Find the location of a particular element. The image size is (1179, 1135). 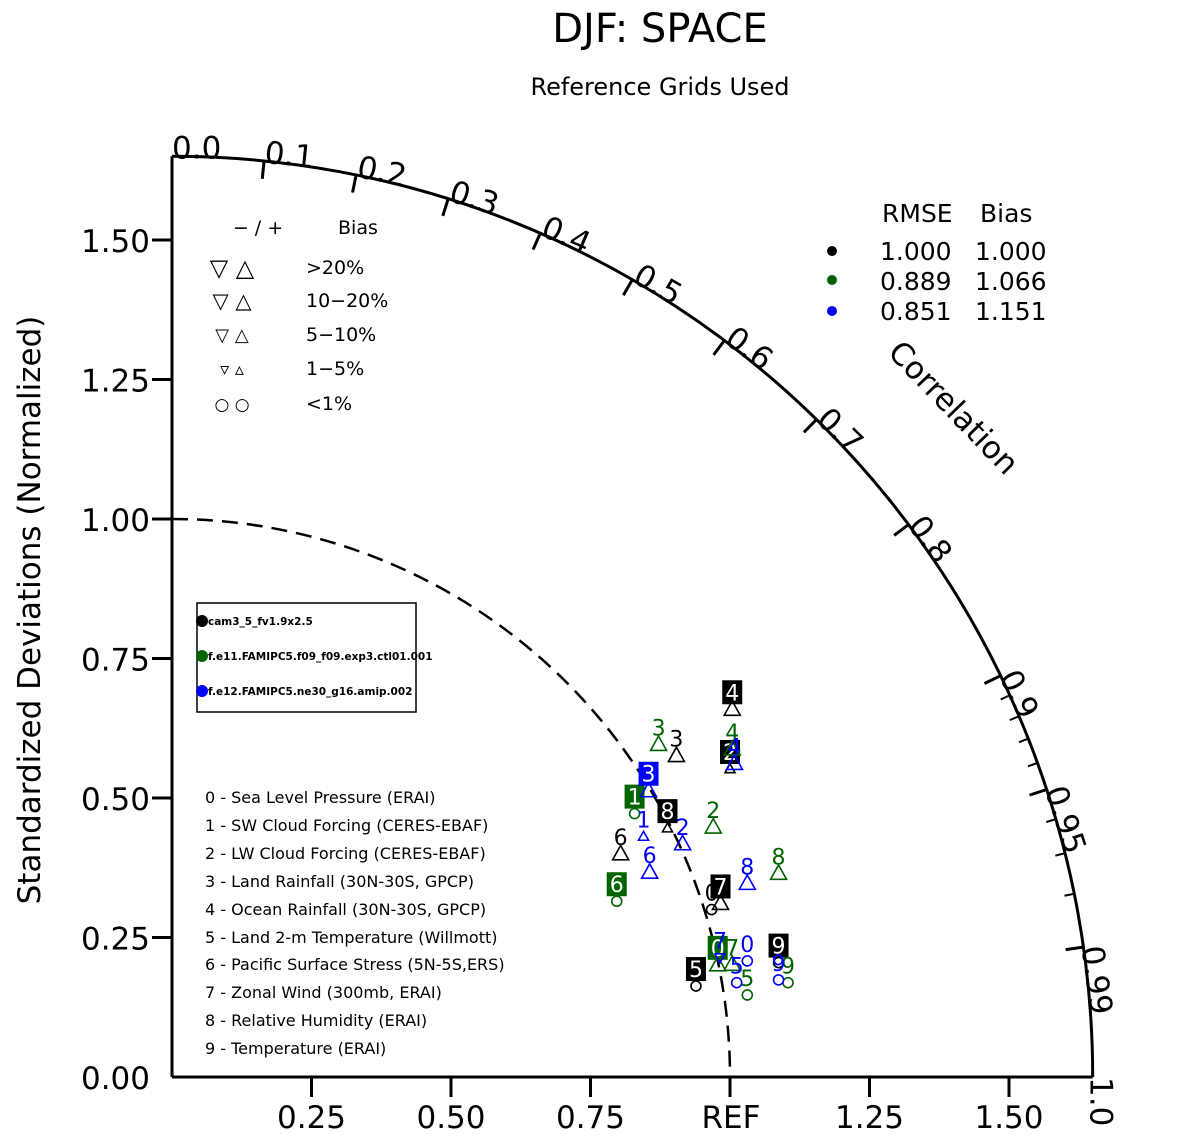

variable-key-entry: 0 - Sea Level Pressure (ERAI) is located at coordinates (320, 797).